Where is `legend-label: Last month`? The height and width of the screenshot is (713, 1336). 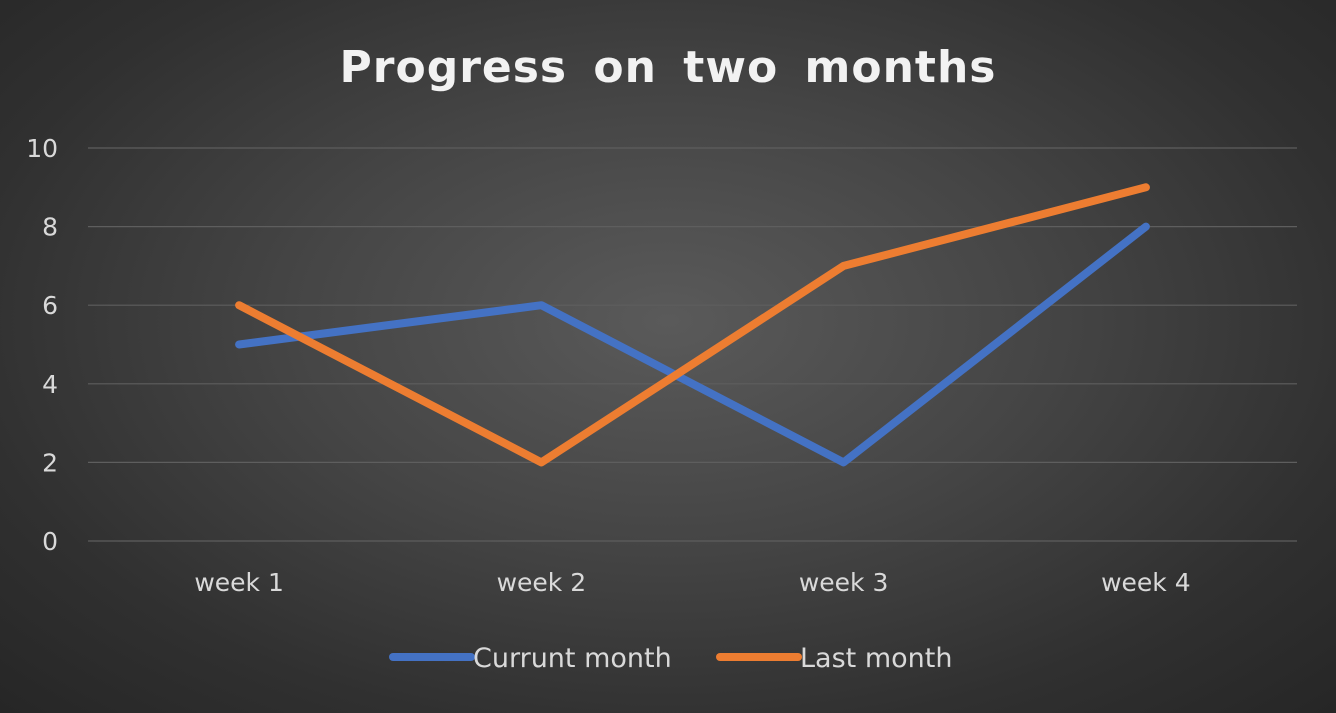
legend-label: Last month is located at coordinates (876, 658).